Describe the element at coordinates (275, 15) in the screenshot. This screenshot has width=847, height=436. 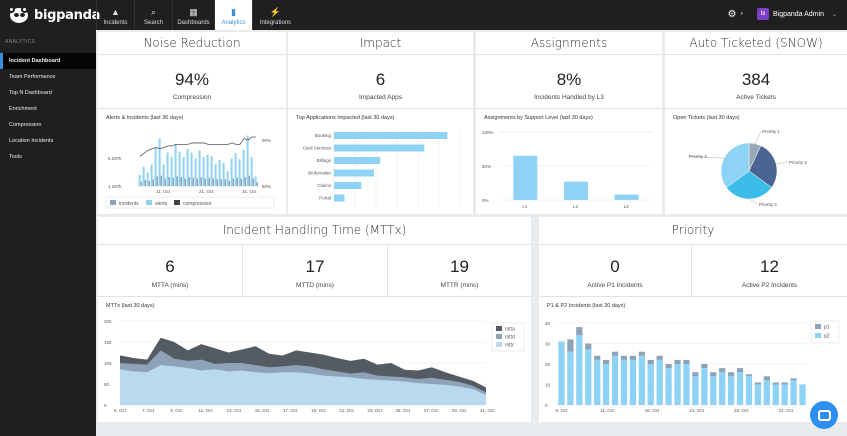
I see `nav-integrations: ⚡ Integrations` at that location.